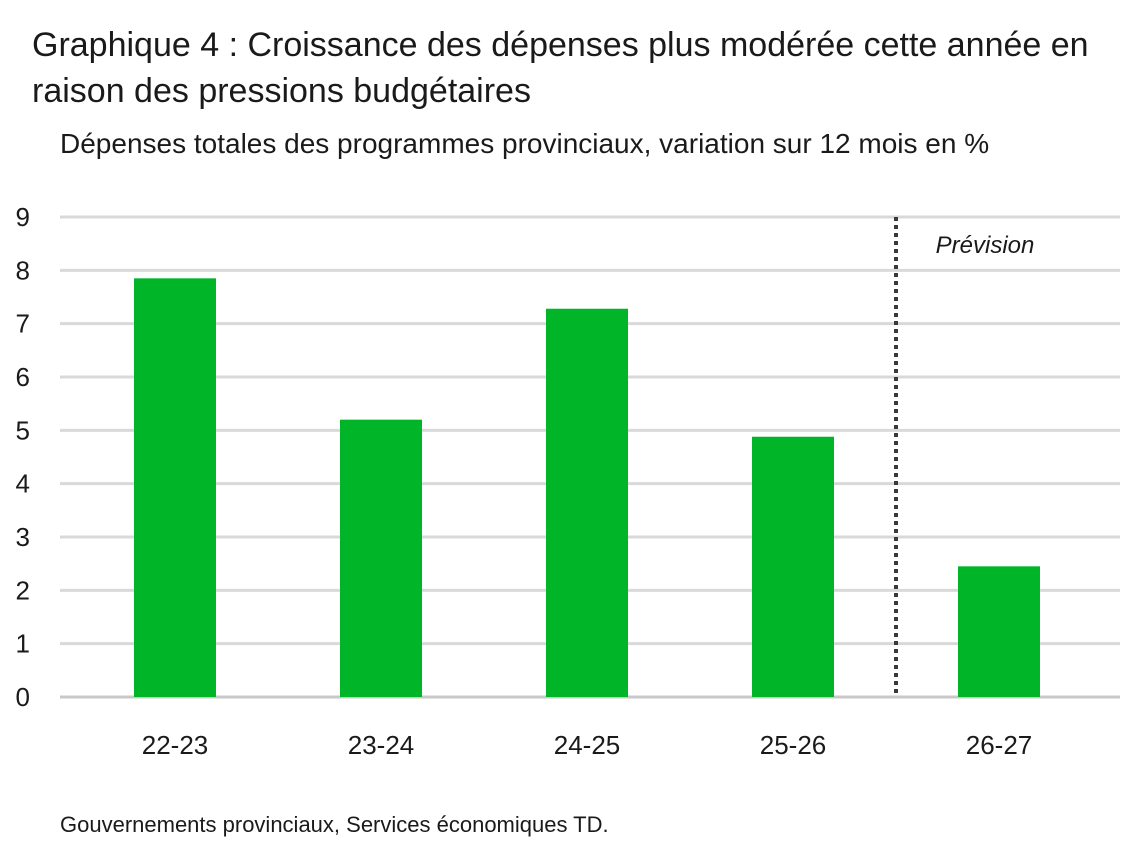 The image size is (1135, 847). Describe the element at coordinates (23, 644) in the screenshot. I see `y-tick-label-1: 1` at that location.